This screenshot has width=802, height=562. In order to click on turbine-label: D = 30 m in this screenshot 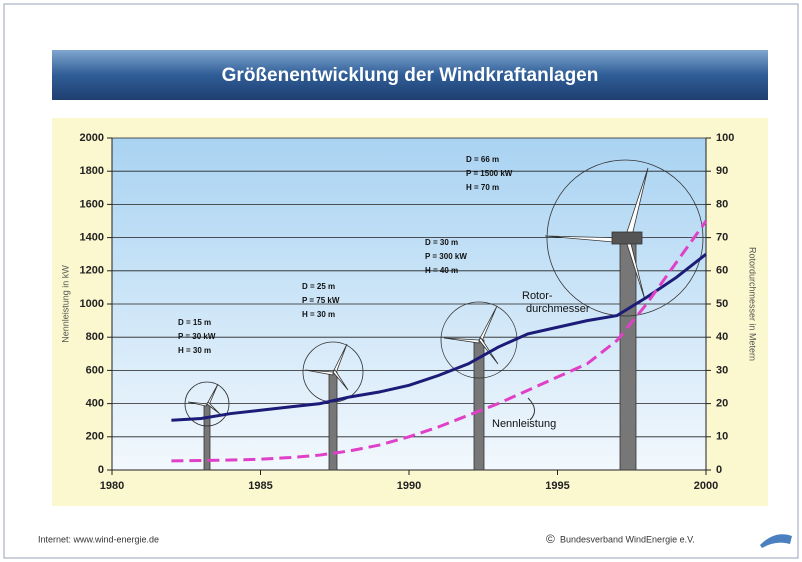, I will do `click(441, 242)`.